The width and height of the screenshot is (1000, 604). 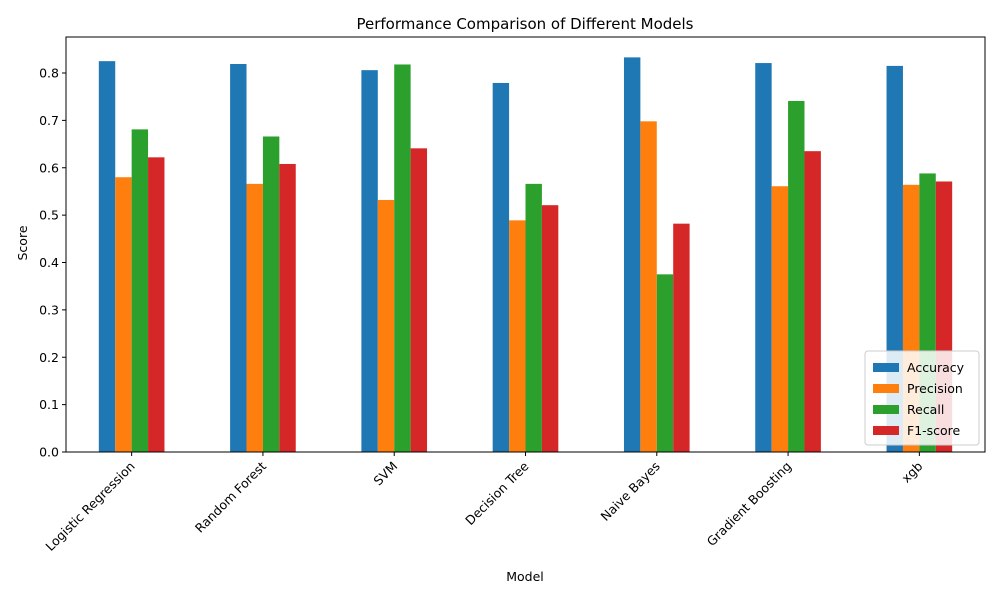 What do you see at coordinates (49, 404) in the screenshot?
I see `y-tick-label: 0.1` at bounding box center [49, 404].